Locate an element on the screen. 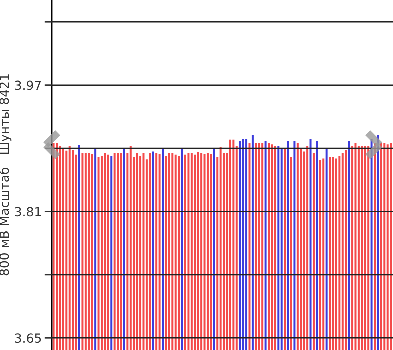 The height and width of the screenshot is (350, 393). y-tick-label: 3.81 is located at coordinates (28, 212).